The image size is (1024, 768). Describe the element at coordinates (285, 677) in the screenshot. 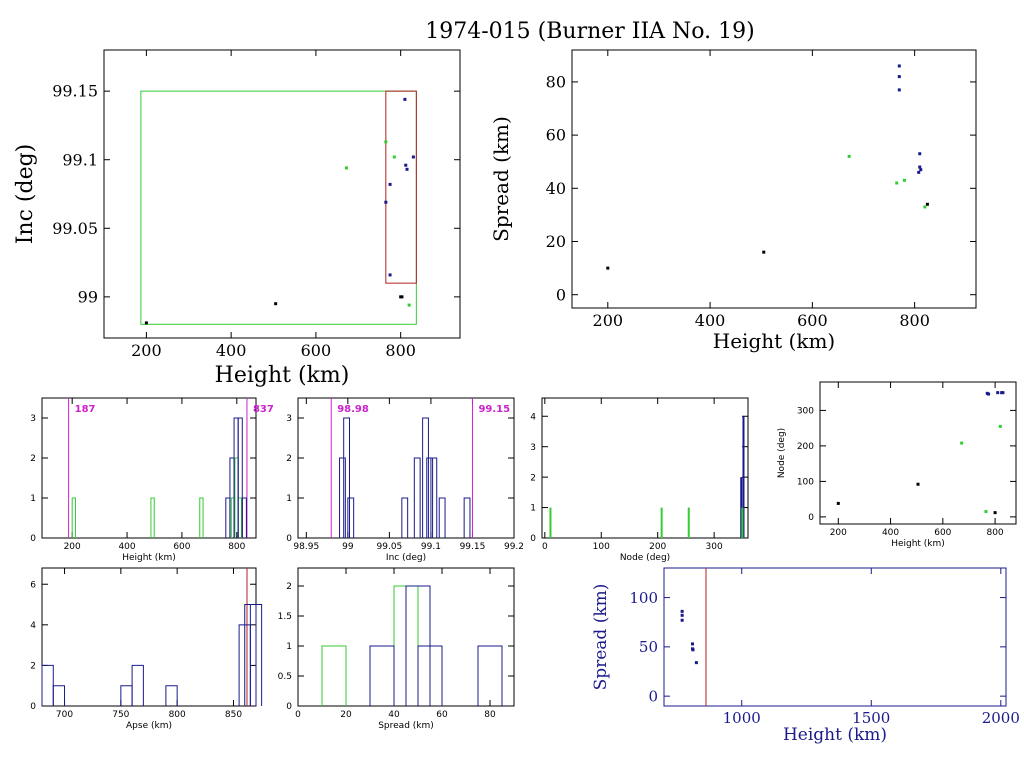

I see `y-tick-label: 0.5` at that location.